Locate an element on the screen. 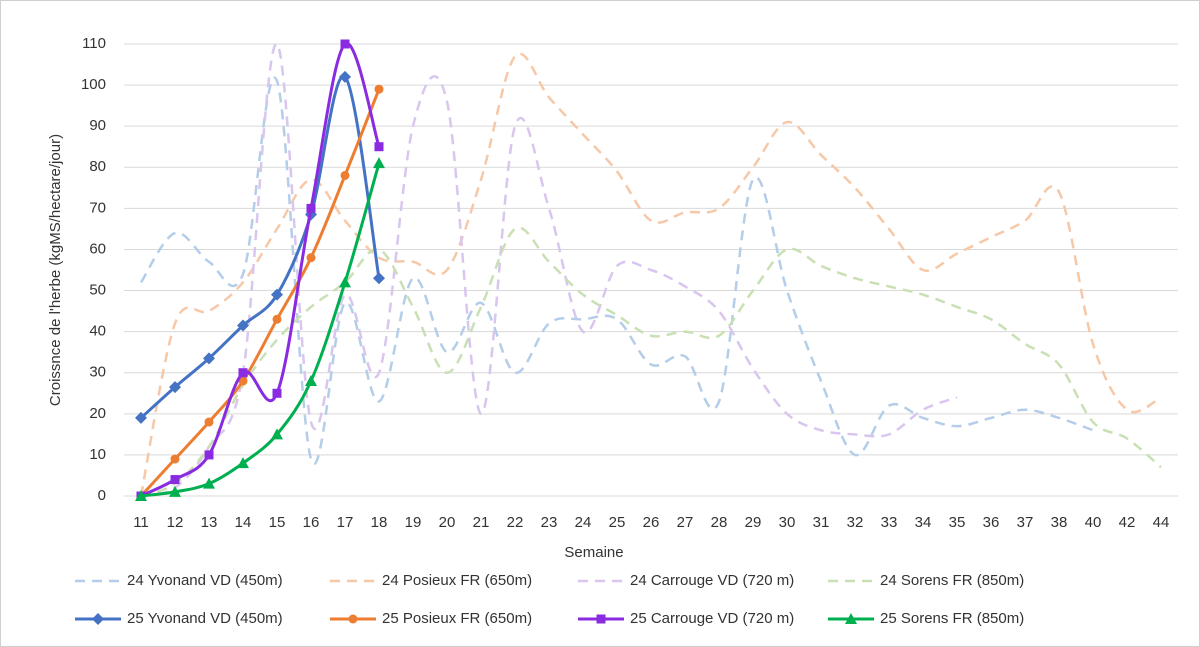  legend-label: 25 Carrouge VD (720 m) is located at coordinates (712, 618).